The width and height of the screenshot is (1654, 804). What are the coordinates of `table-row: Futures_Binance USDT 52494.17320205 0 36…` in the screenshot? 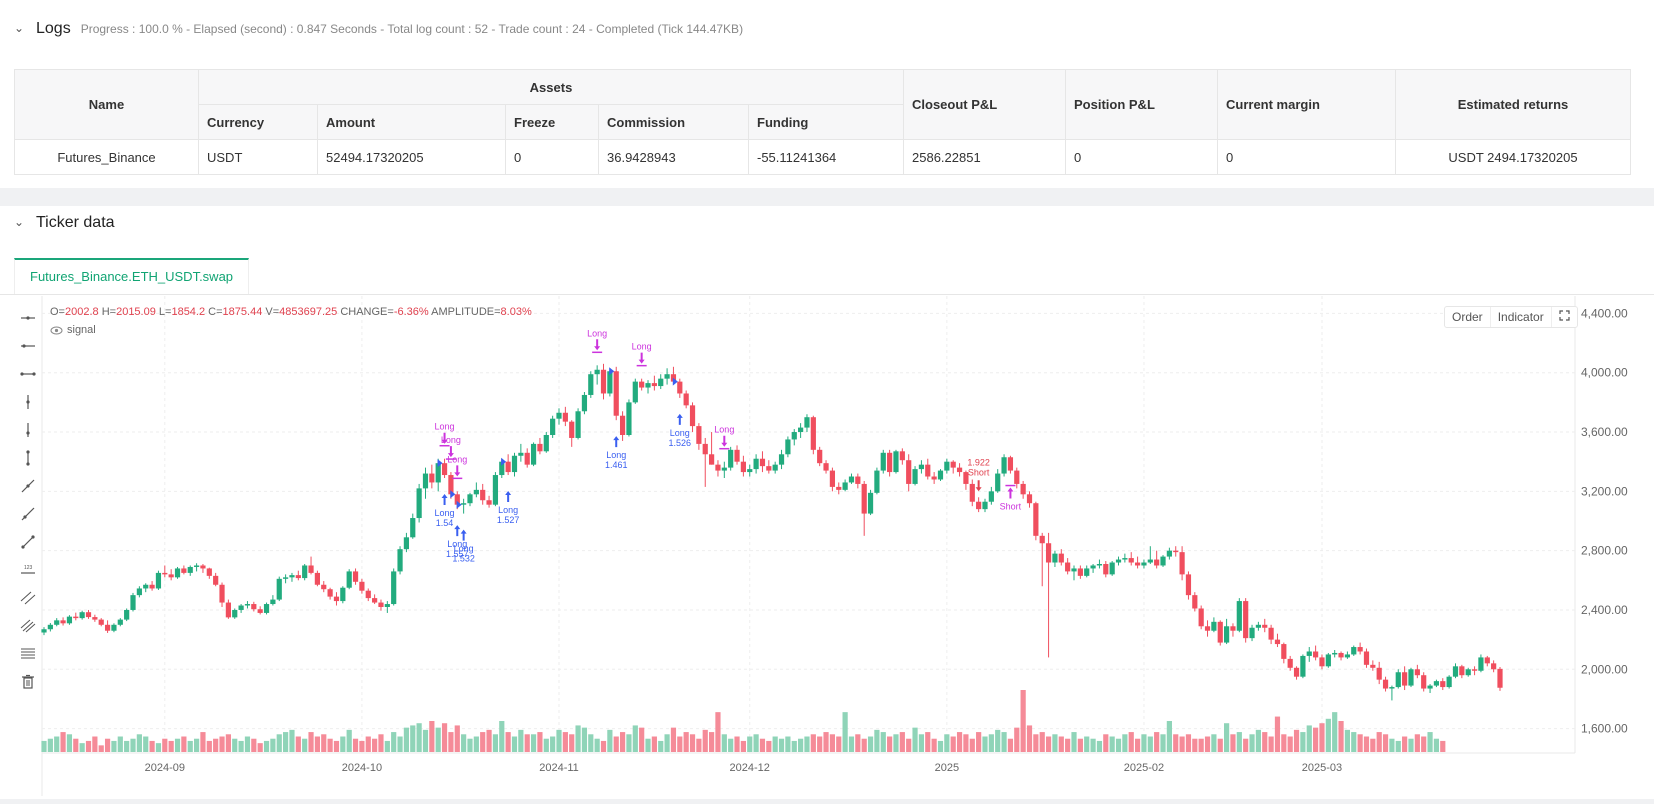 It's located at (822, 157).